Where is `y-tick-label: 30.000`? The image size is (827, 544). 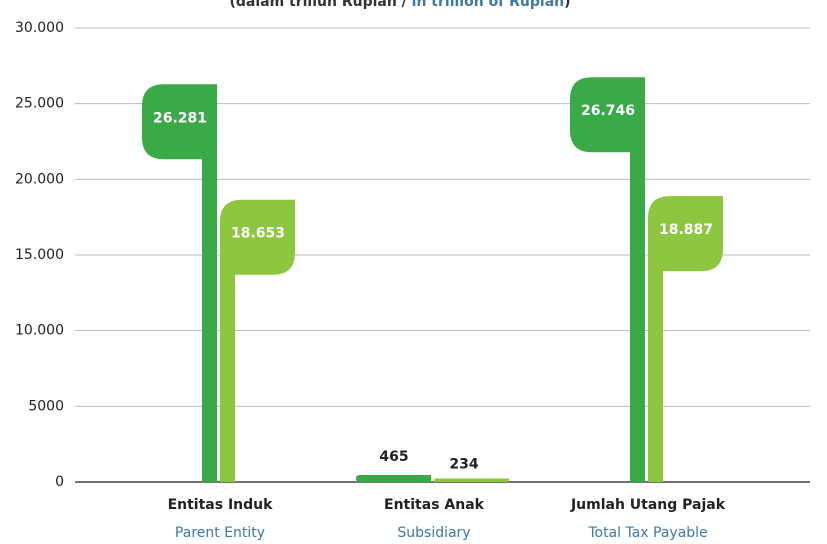
y-tick-label: 30.000 is located at coordinates (39, 28).